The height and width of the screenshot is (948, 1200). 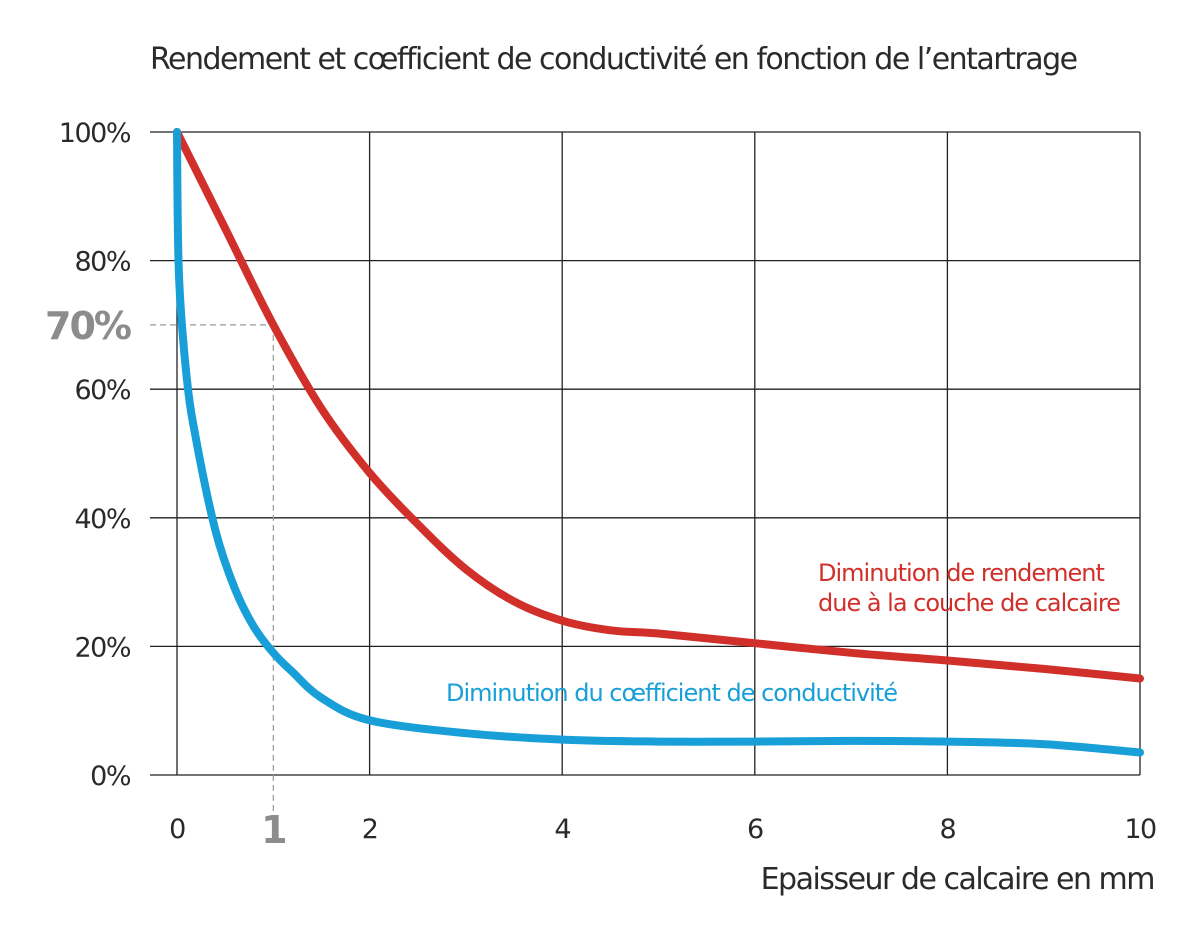 I want to click on highlight-y-label: 70%, so click(x=88, y=326).